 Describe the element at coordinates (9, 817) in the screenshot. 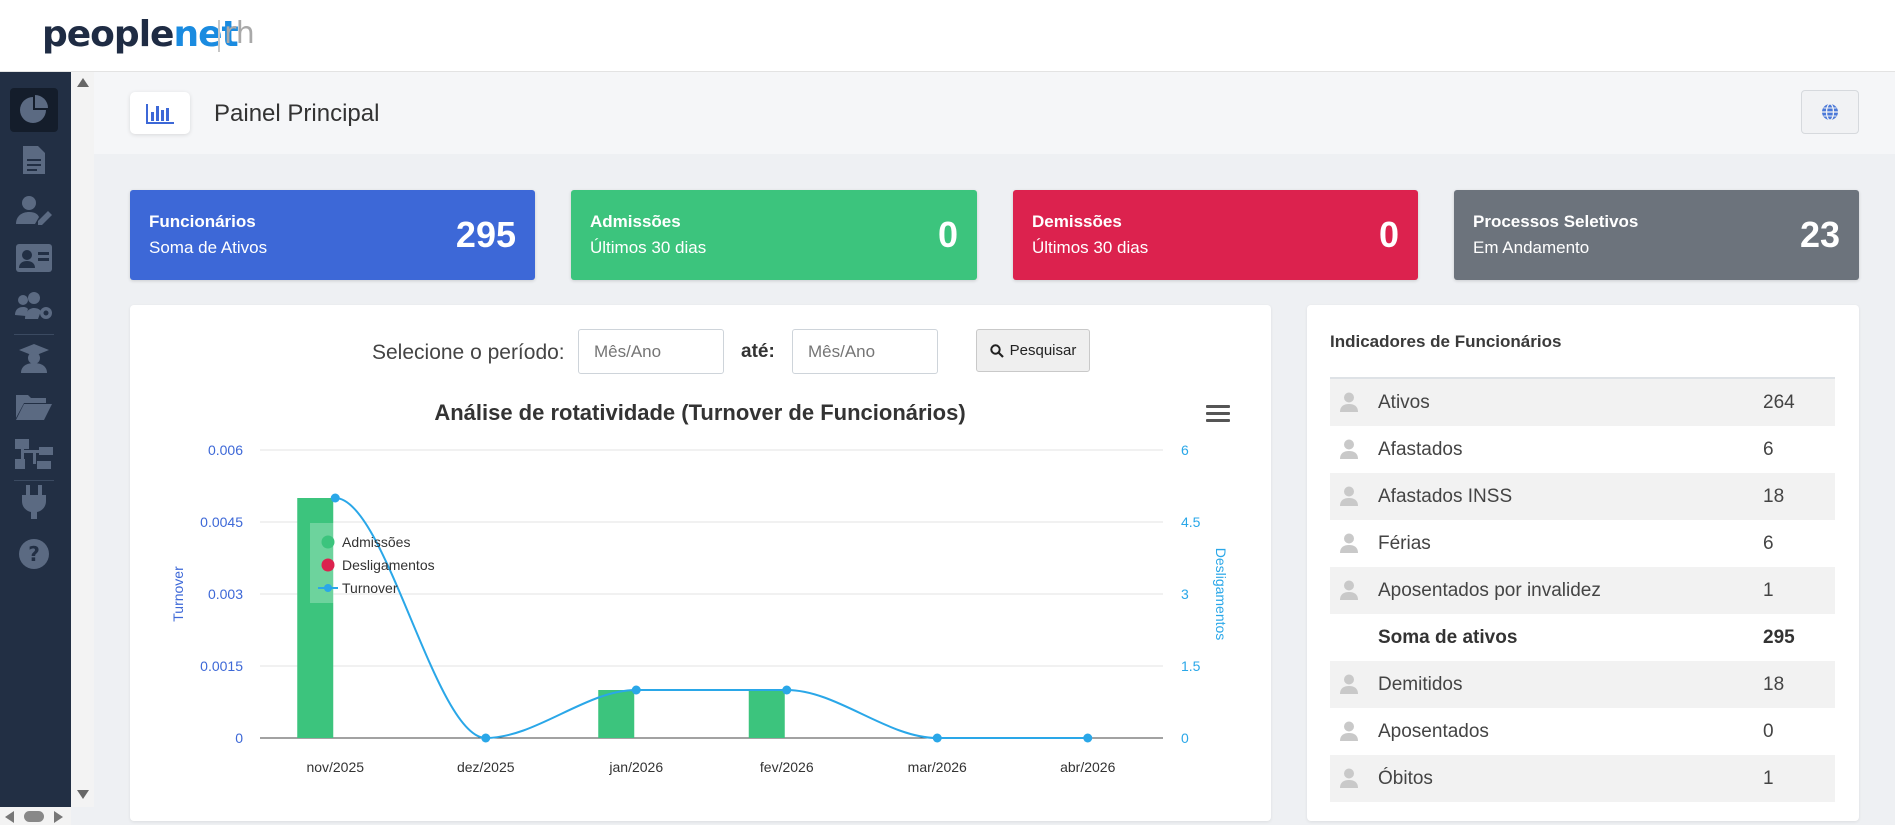

I see `scroll-left-arrow` at that location.